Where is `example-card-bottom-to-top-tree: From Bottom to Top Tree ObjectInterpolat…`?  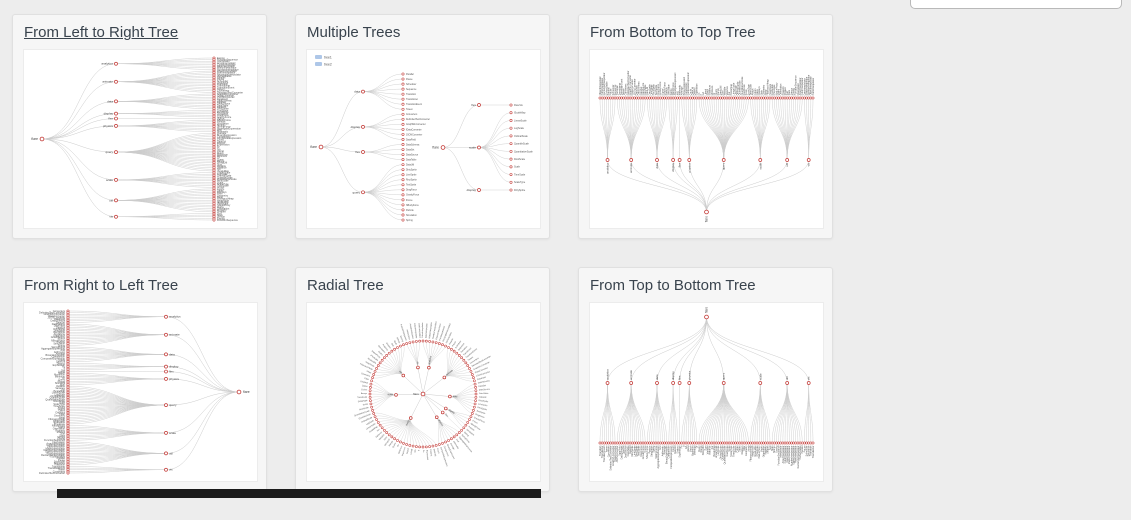
example-card-bottom-to-top-tree: From Bottom to Top Tree ObjectInterpolat… is located at coordinates (705, 126).